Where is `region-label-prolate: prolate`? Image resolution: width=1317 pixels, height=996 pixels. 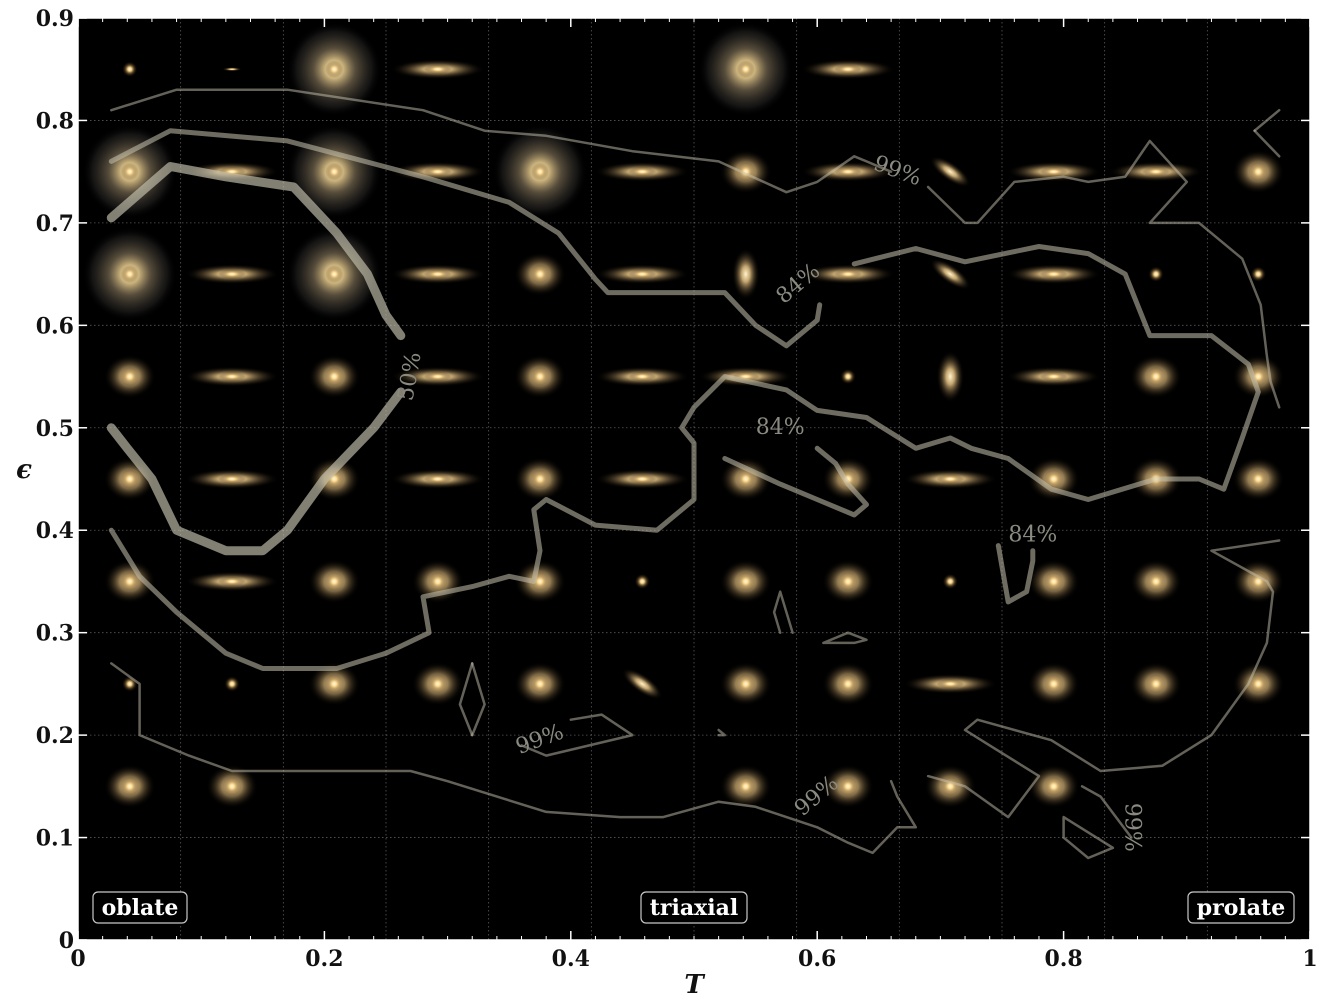 region-label-prolate: prolate is located at coordinates (1241, 907).